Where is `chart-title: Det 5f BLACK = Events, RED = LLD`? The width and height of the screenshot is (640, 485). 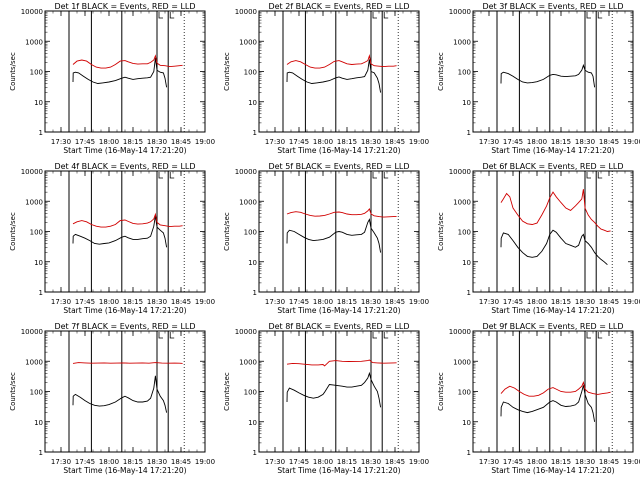 chart-title: Det 5f BLACK = Events, RED = LLD is located at coordinates (338, 166).